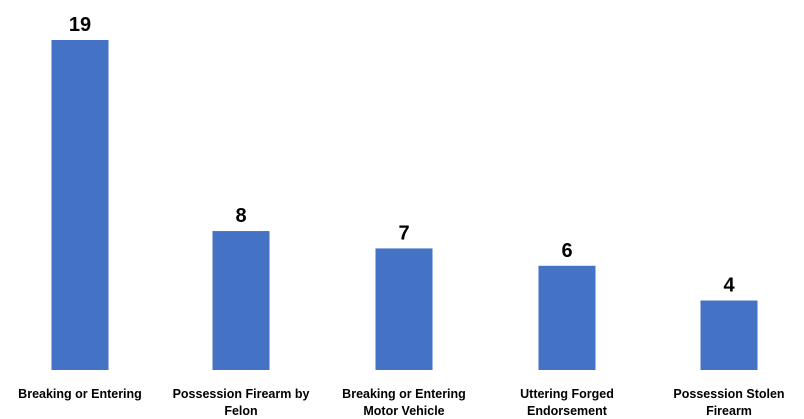  I want to click on data-label-1: 19, so click(80, 25).